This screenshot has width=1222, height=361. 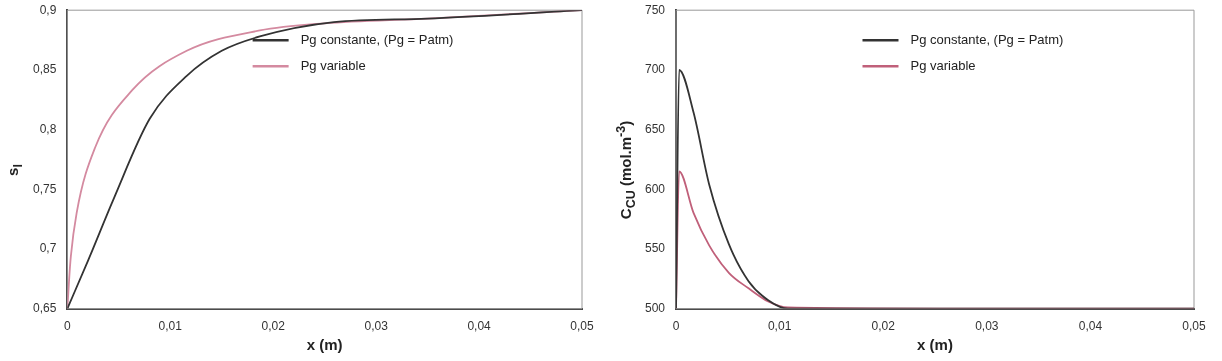 What do you see at coordinates (48, 9) in the screenshot?
I see `y-tick-label: 0,9` at bounding box center [48, 9].